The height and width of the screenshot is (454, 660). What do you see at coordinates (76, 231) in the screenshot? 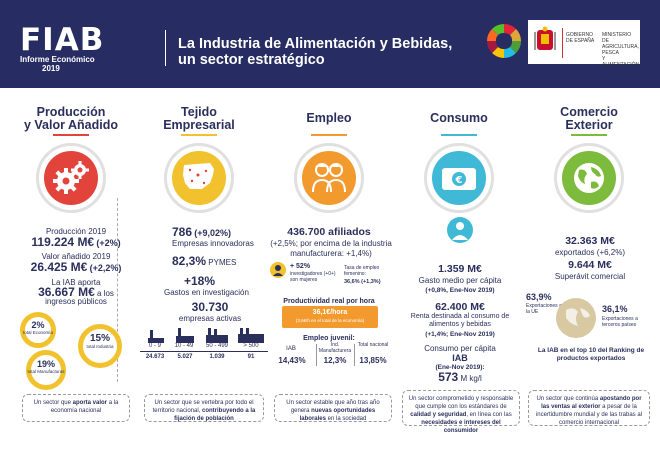
I see `produccion-label: Producción 2019` at bounding box center [76, 231].